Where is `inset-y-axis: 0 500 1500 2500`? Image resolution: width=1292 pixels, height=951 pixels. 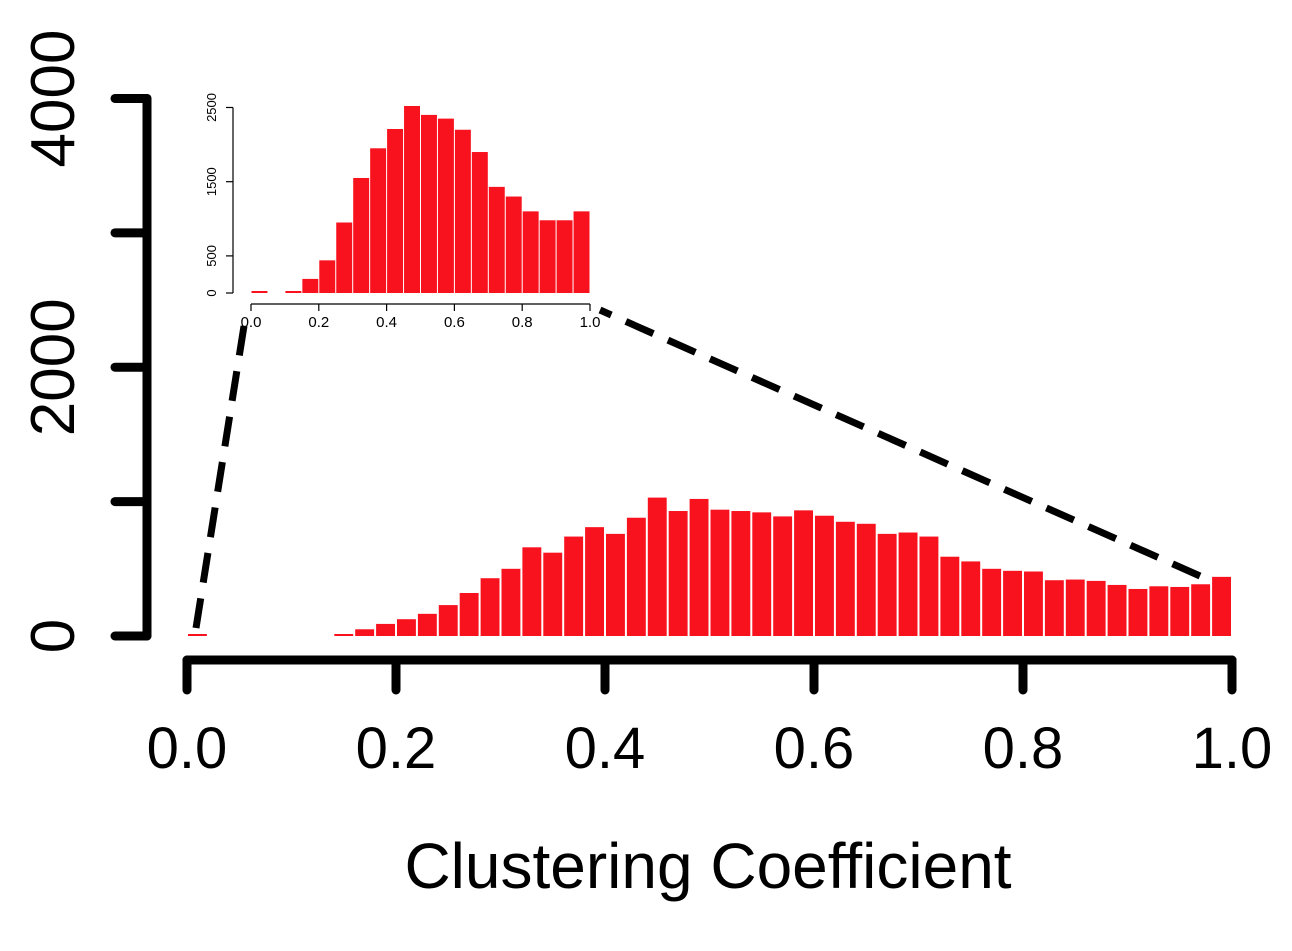 inset-y-axis: 0 500 1500 2500 is located at coordinates (219, 195).